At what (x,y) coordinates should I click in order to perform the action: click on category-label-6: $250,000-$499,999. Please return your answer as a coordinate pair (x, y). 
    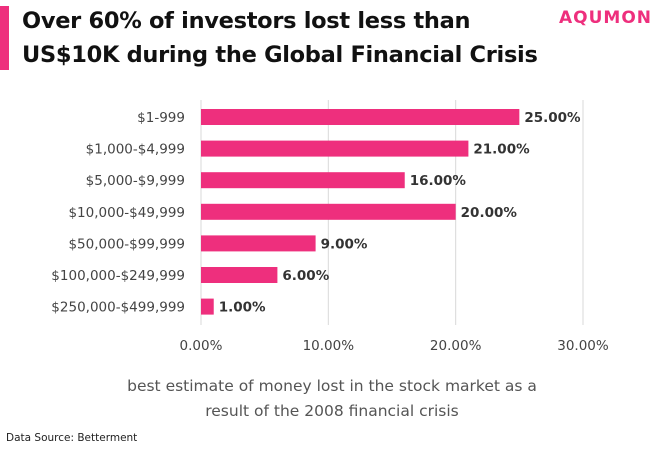
    Looking at the image, I should click on (118, 308).